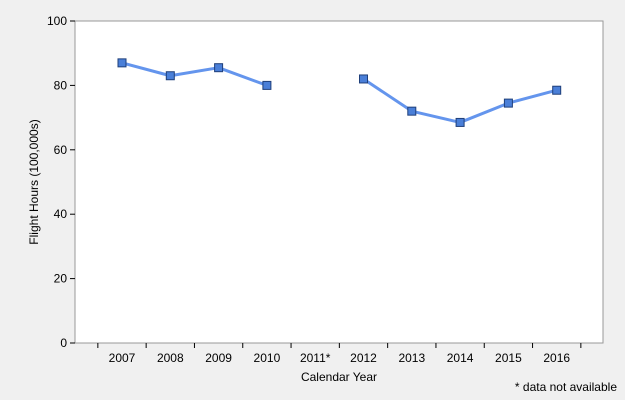  Describe the element at coordinates (315, 358) in the screenshot. I see `x-tick-label: 2011*` at that location.